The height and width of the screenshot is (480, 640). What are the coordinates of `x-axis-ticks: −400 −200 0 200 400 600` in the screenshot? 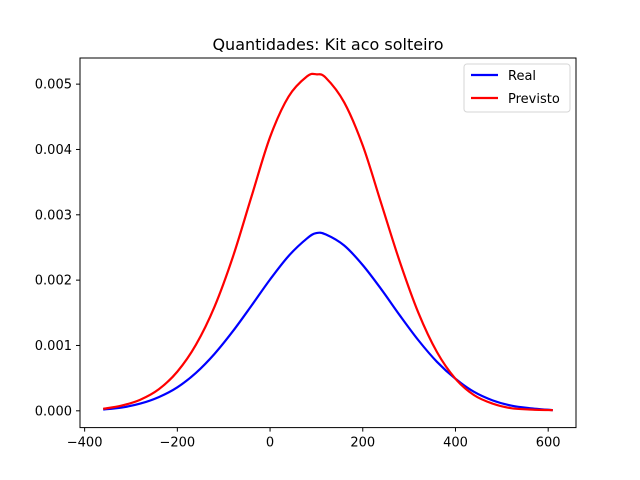 It's located at (314, 439).